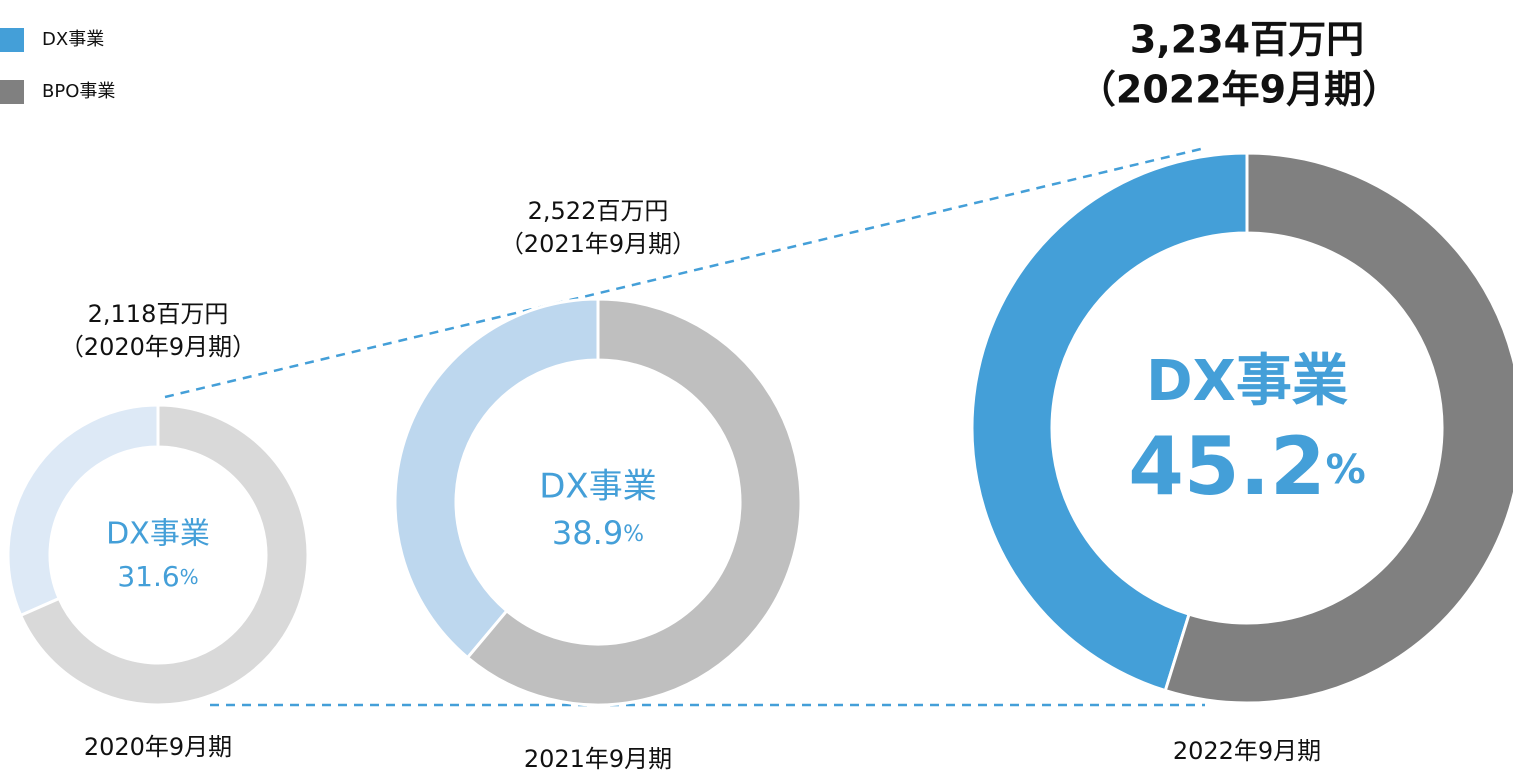  Describe the element at coordinates (1226, 466) in the screenshot. I see `value-number: 45.2` at that location.